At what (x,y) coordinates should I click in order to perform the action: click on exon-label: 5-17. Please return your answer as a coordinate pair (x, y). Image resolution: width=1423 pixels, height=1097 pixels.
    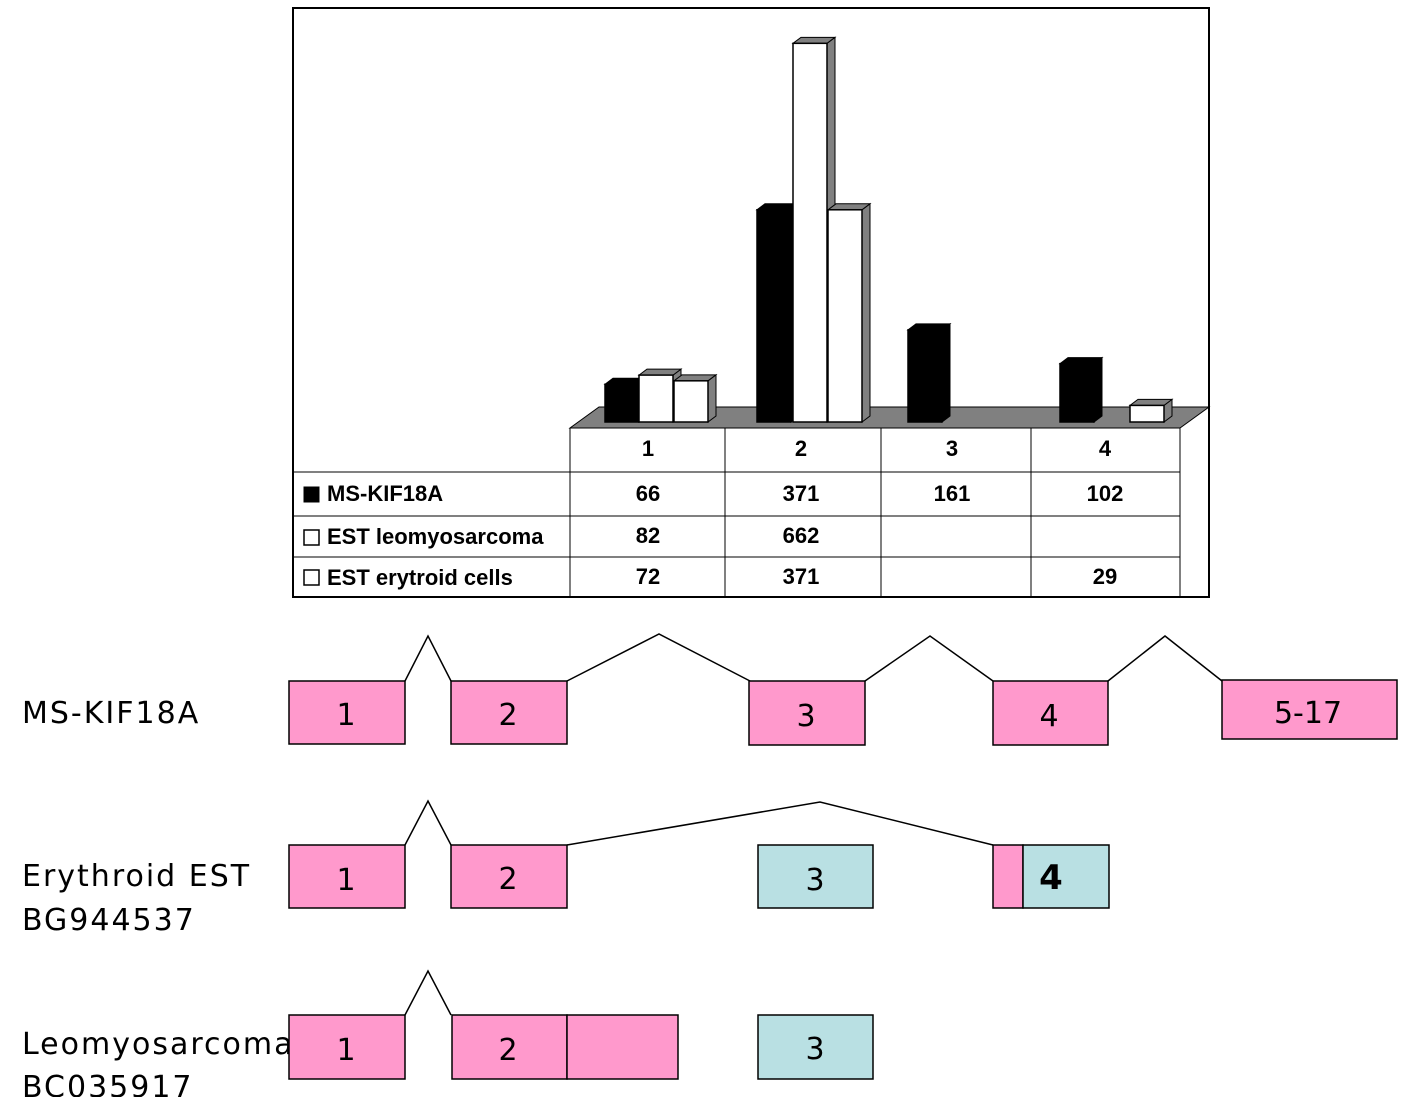
    Looking at the image, I should click on (1308, 713).